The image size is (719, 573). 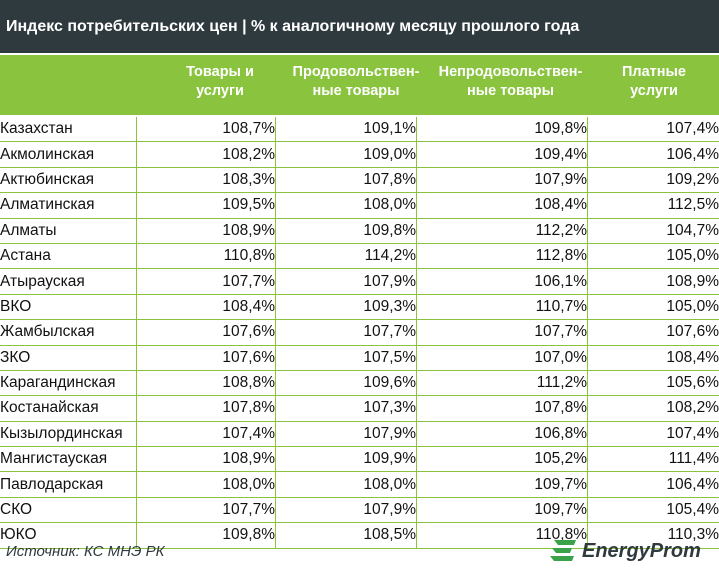 I want to click on region-cell: Алматинская, so click(x=68, y=205).